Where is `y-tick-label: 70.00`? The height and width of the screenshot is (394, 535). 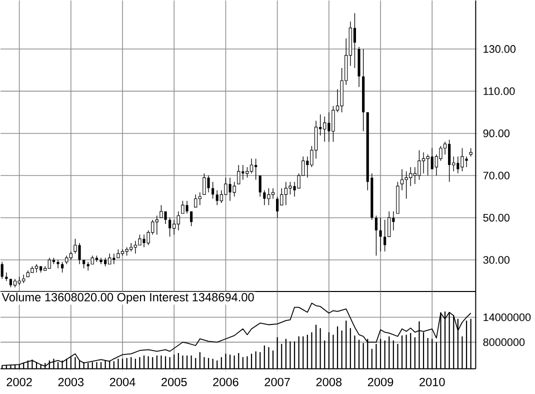 y-tick-label: 70.00 is located at coordinates (496, 176).